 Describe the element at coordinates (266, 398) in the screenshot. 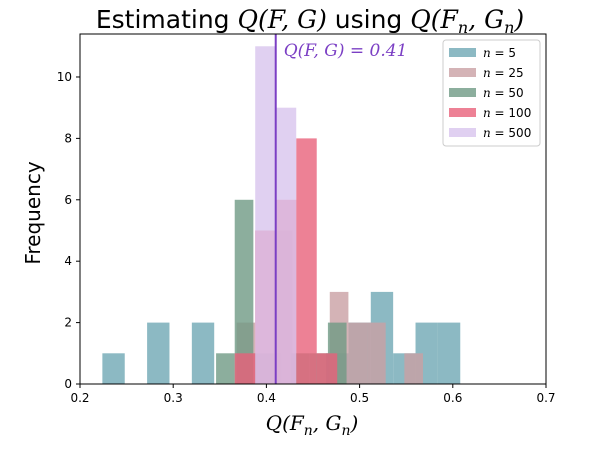

I see `x-tick-label: 0.4` at that location.